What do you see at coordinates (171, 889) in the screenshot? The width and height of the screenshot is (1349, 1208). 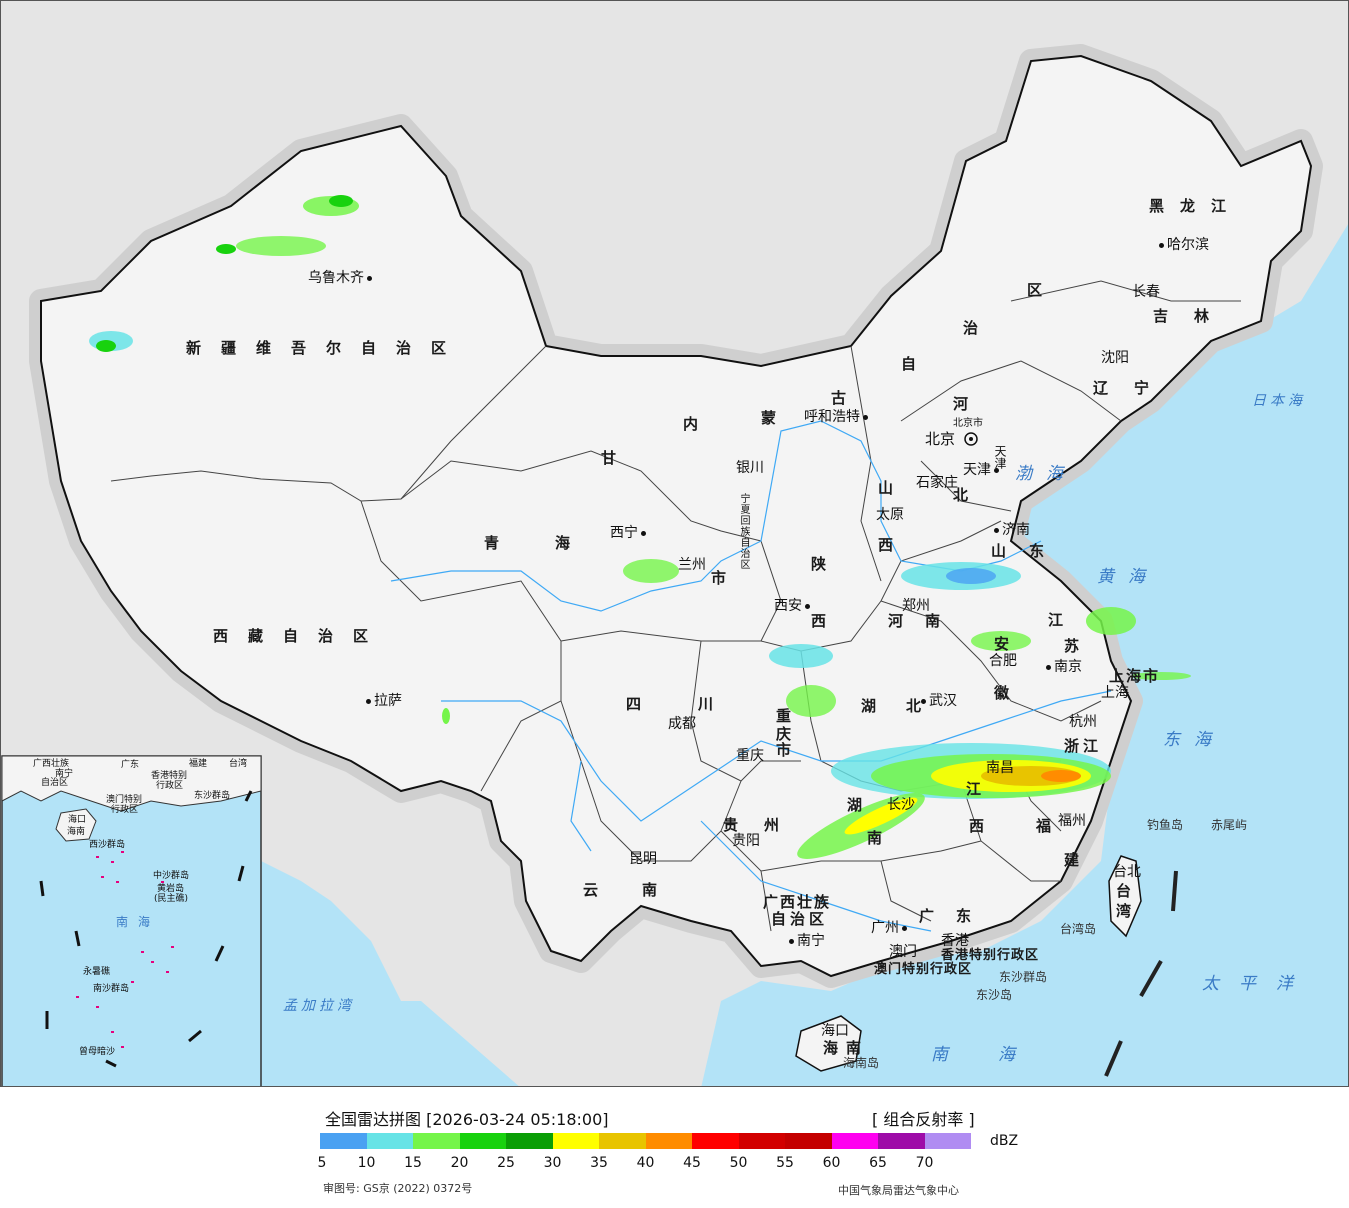 I see `inset-huangyan: 黄岩岛` at bounding box center [171, 889].